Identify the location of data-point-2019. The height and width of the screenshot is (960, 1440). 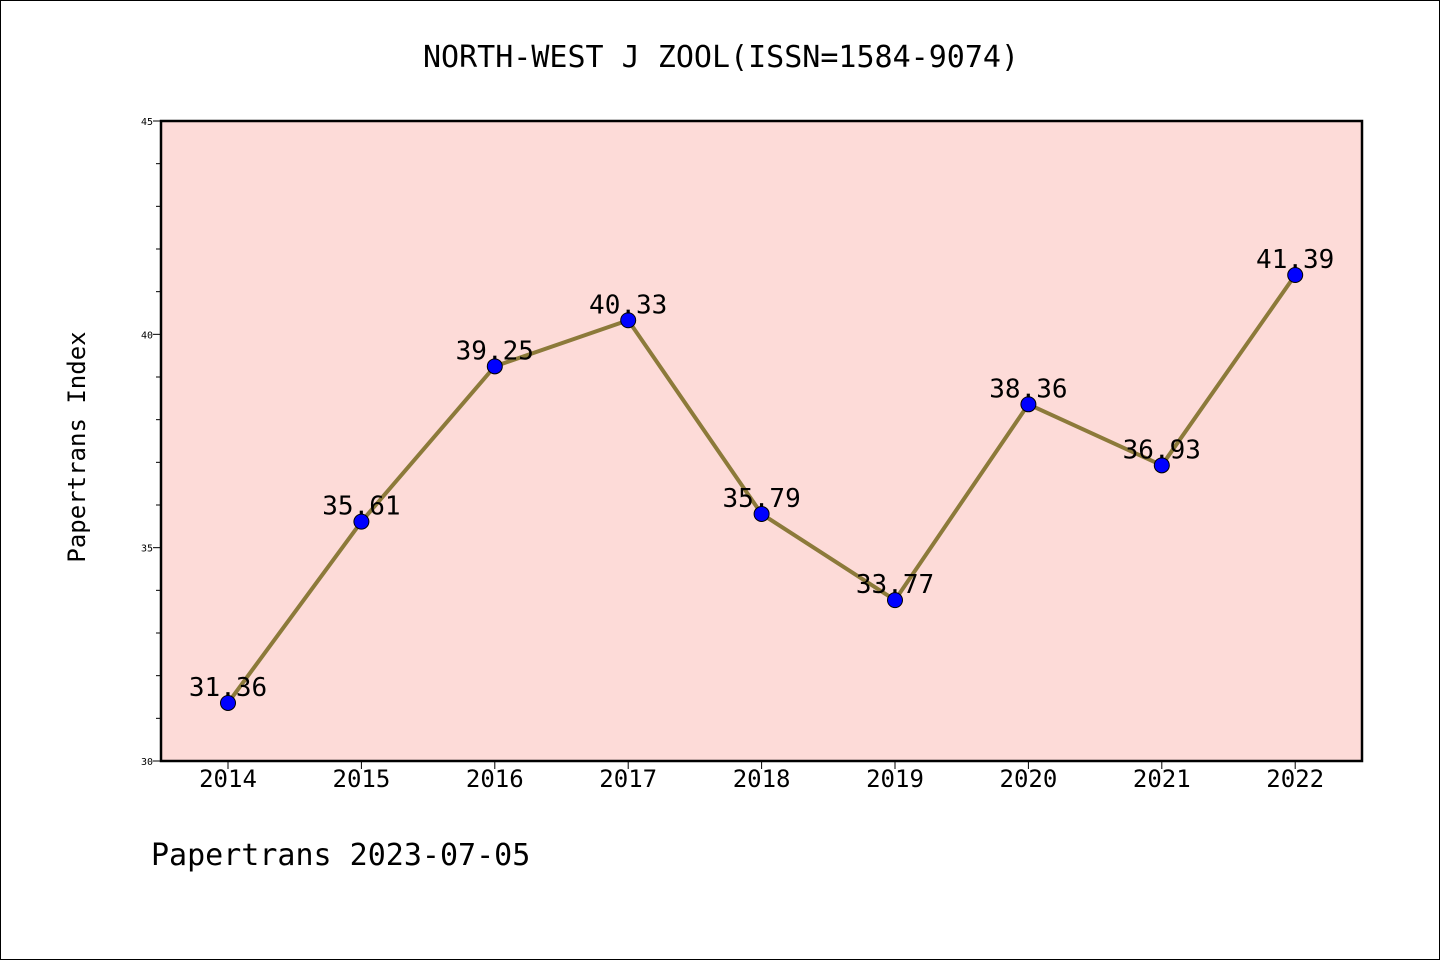
(895, 600).